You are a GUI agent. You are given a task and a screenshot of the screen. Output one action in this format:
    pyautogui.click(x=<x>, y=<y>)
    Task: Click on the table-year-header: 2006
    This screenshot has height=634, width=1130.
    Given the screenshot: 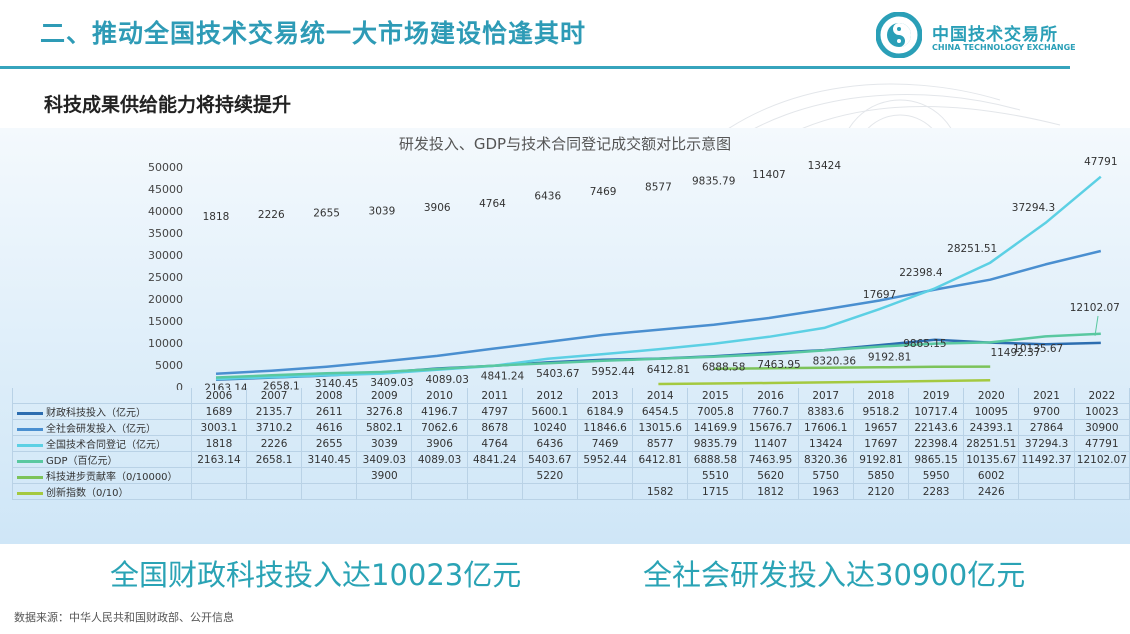 What is the action you would take?
    pyautogui.click(x=219, y=396)
    